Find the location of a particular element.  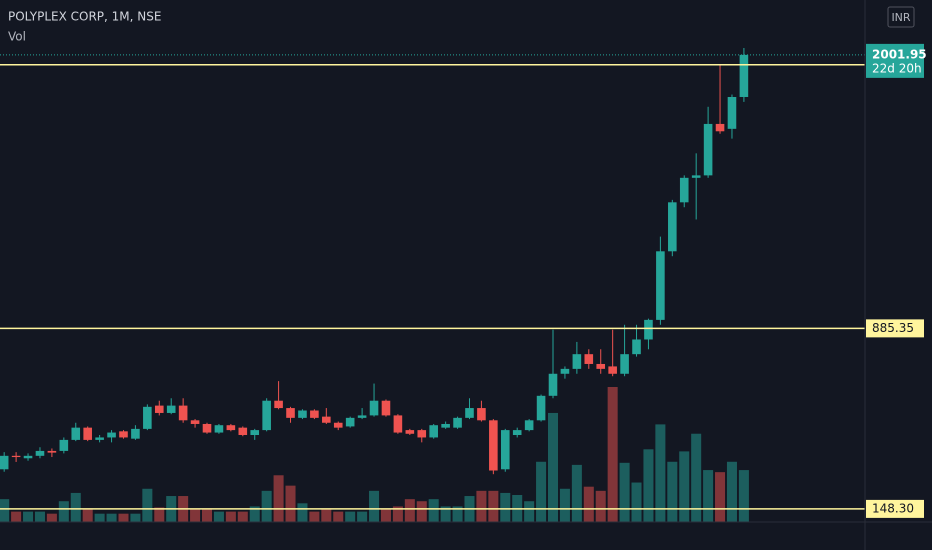

currency-badge is located at coordinates (901, 17).